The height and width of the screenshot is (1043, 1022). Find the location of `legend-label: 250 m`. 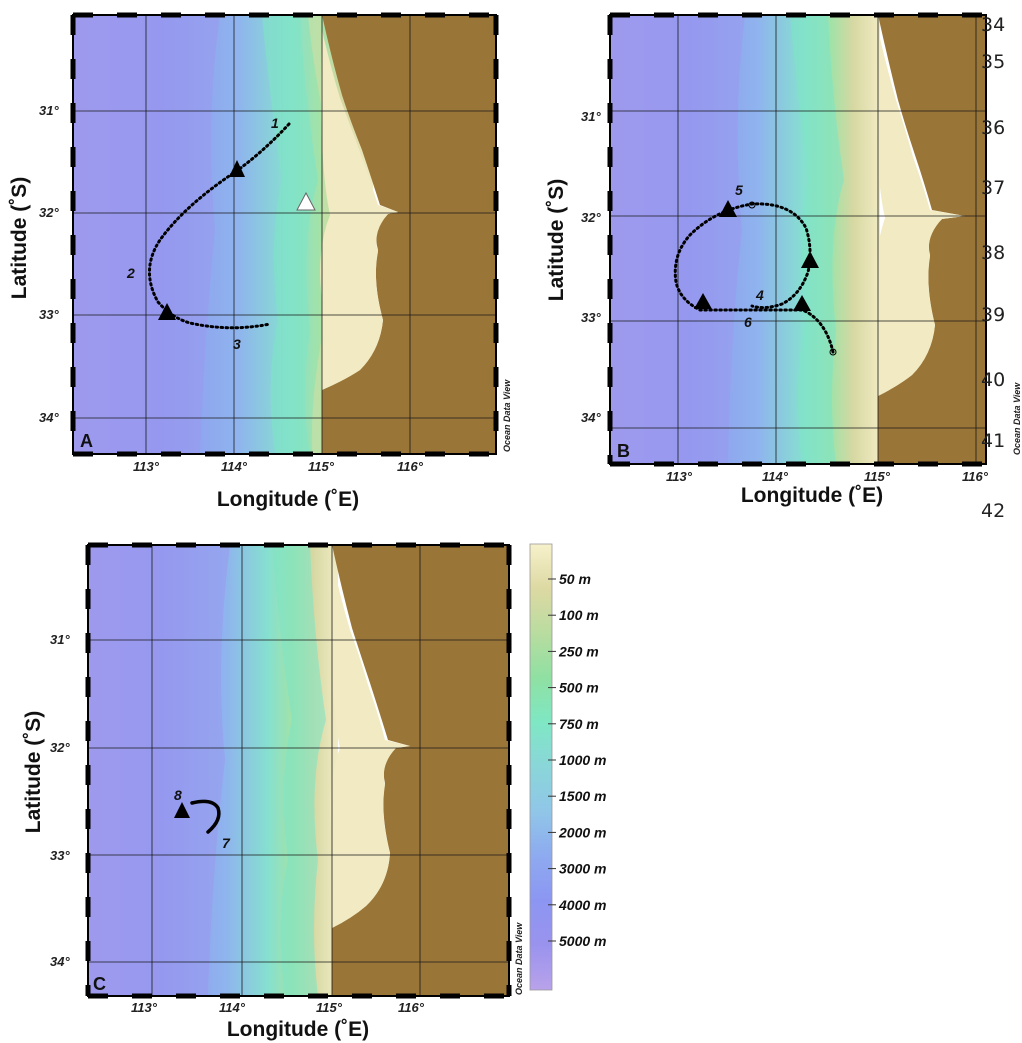

legend-label: 250 m is located at coordinates (578, 651).